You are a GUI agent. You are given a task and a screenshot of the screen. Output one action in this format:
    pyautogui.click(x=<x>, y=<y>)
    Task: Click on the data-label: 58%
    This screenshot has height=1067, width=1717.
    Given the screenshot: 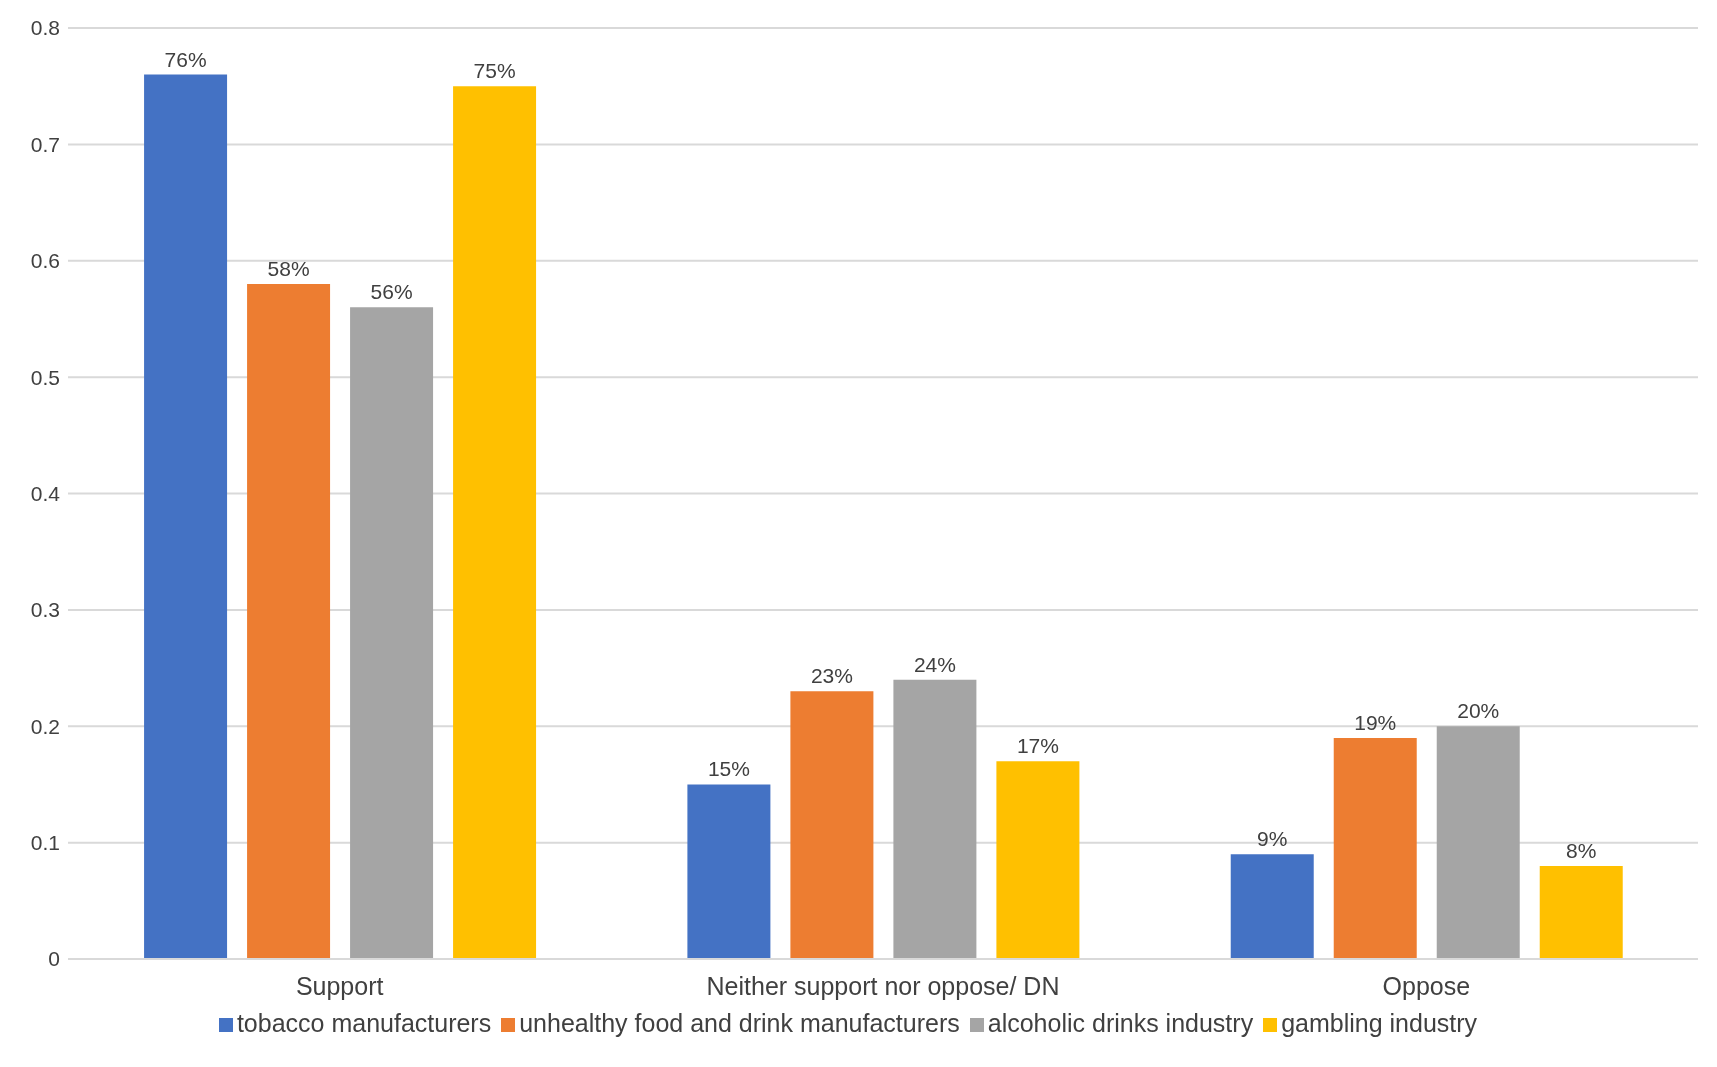 What is the action you would take?
    pyautogui.click(x=288, y=269)
    